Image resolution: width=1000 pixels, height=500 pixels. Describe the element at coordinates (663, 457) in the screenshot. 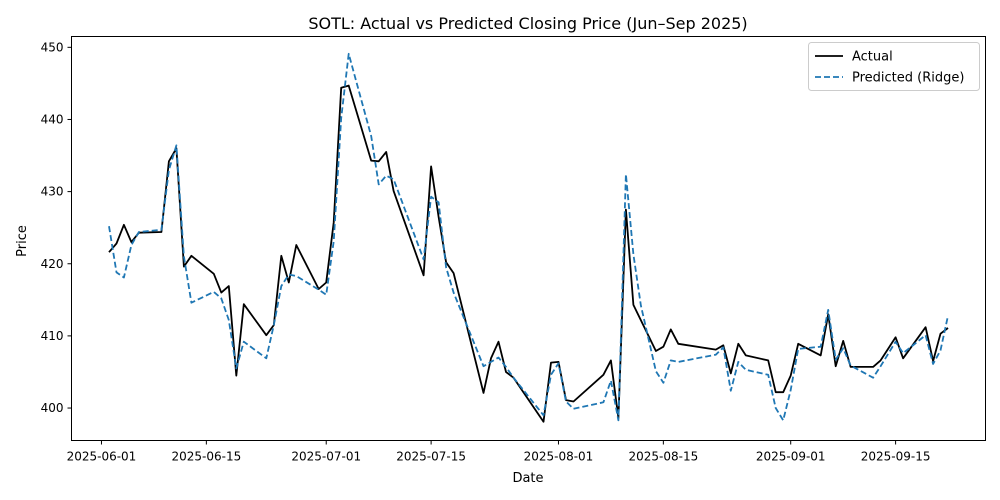

I see `x-tick-label: 2025-08-15` at that location.